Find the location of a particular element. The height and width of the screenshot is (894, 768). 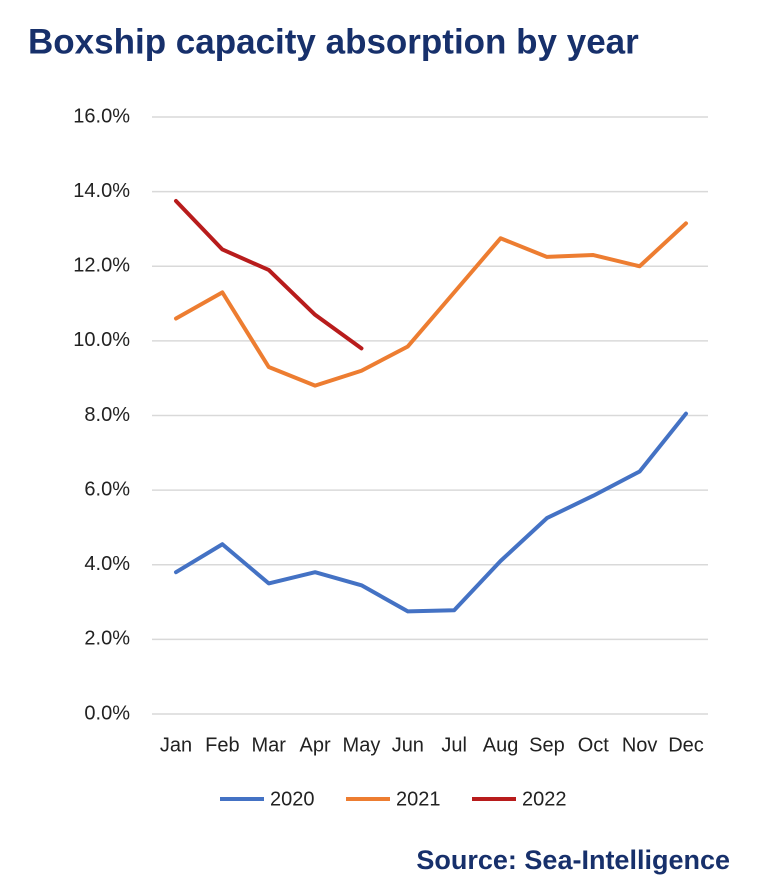

y-tick-label: 14.0% is located at coordinates (101, 191).